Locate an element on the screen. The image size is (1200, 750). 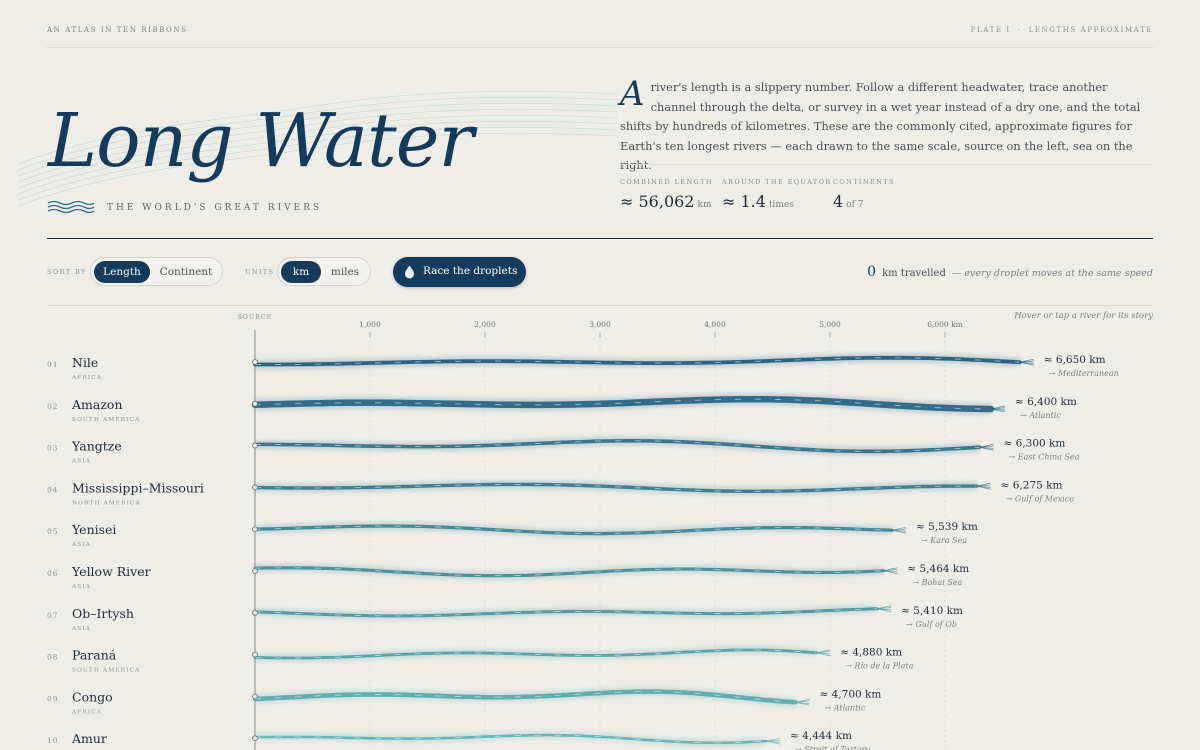
stat-value: ≈ 1.4 is located at coordinates (744, 201).